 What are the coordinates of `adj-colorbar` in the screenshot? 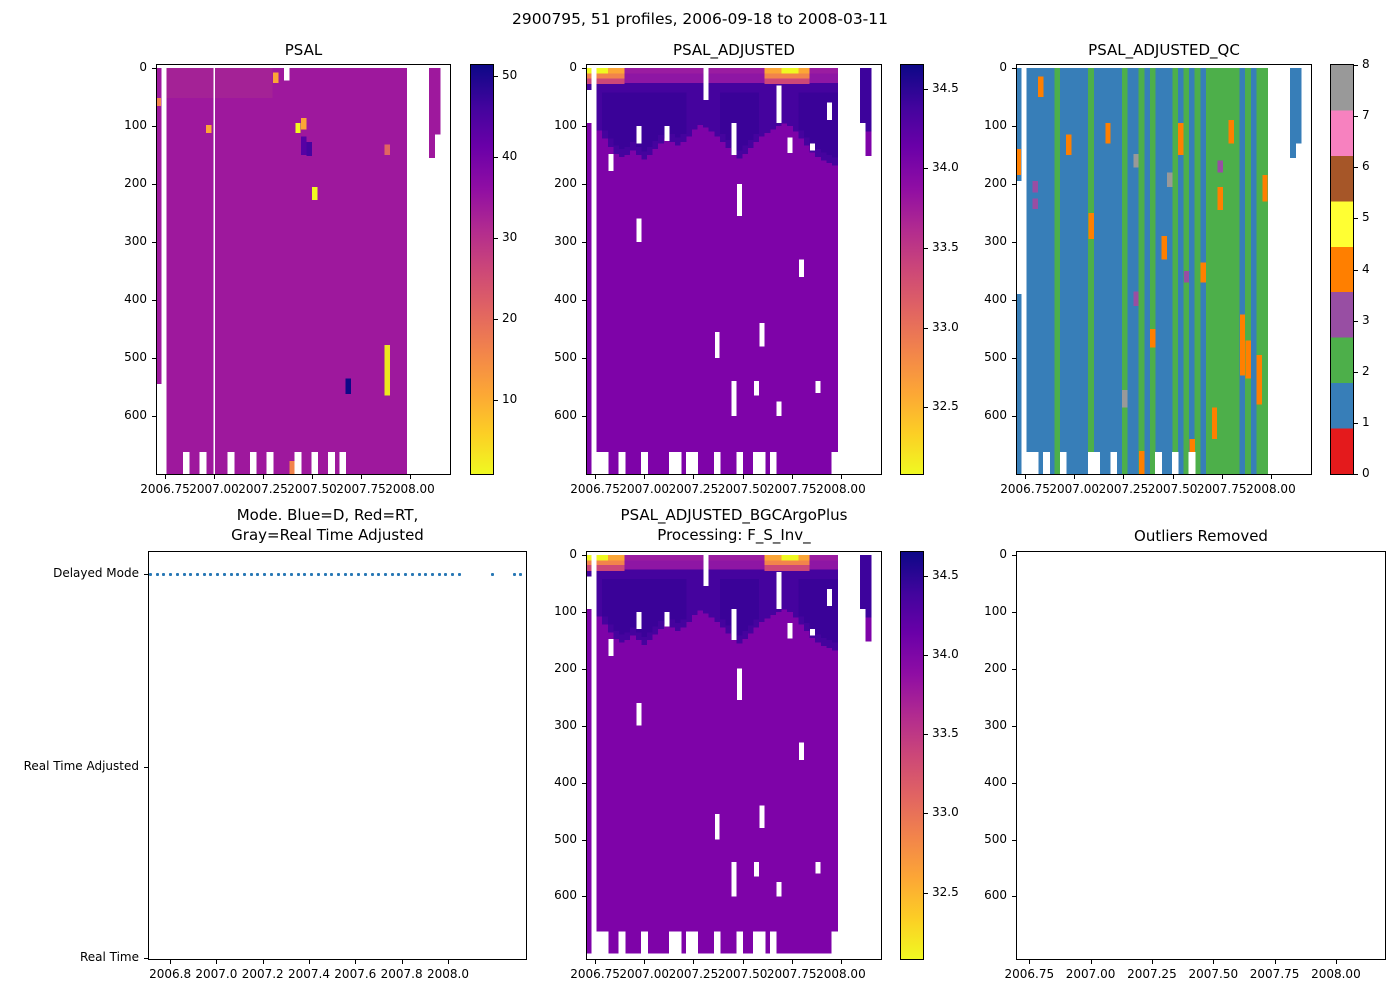 It's located at (912, 269).